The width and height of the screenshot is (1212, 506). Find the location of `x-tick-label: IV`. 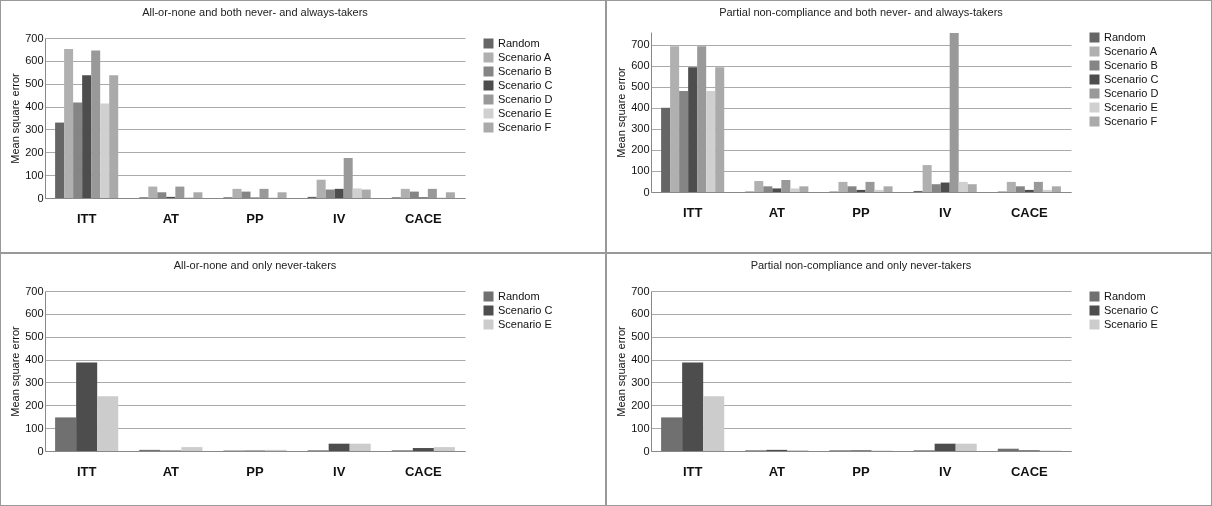

x-tick-label: IV is located at coordinates (339, 471).